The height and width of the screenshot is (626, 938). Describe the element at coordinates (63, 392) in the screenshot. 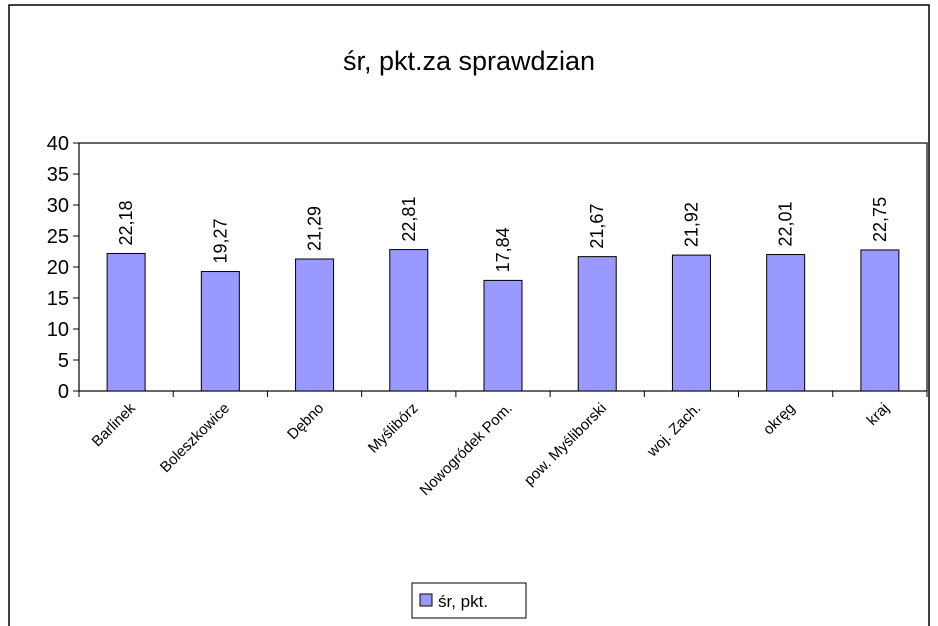

I see `y-tick-label: 0` at that location.